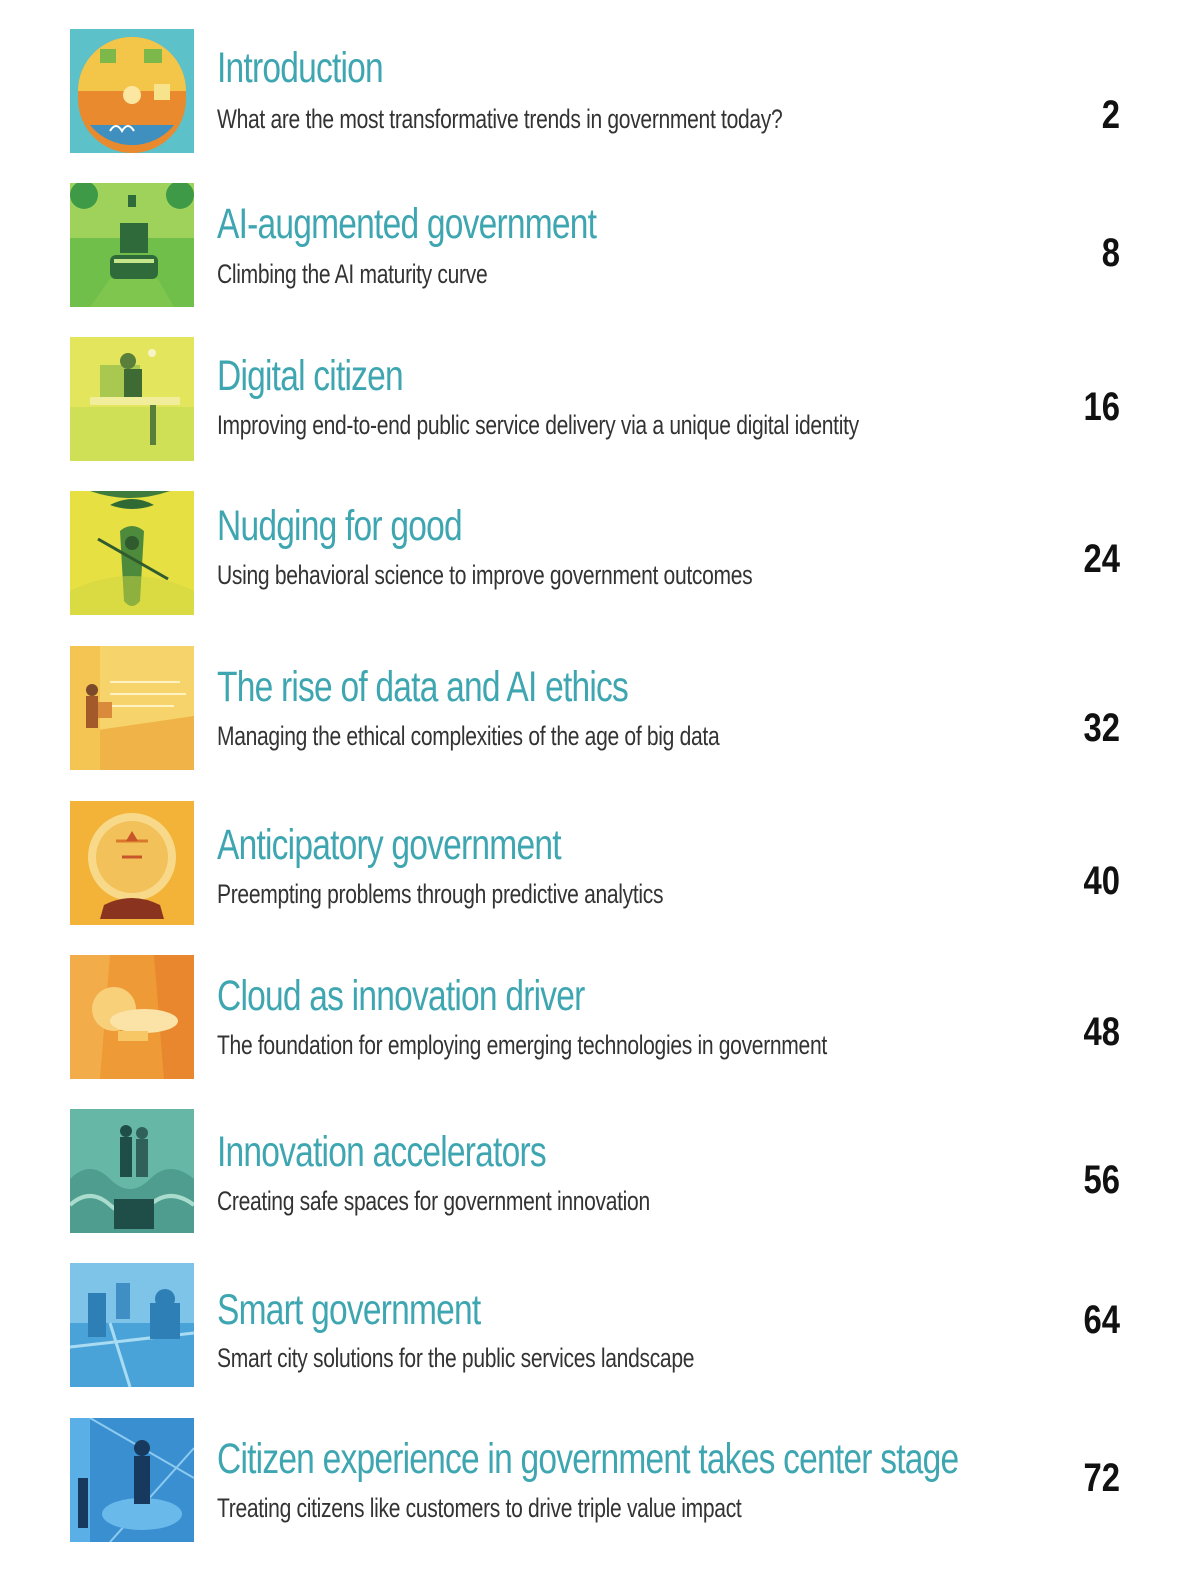 The image size is (1178, 1586). What do you see at coordinates (349, 1310) in the screenshot?
I see `entry-title: Smart government` at bounding box center [349, 1310].